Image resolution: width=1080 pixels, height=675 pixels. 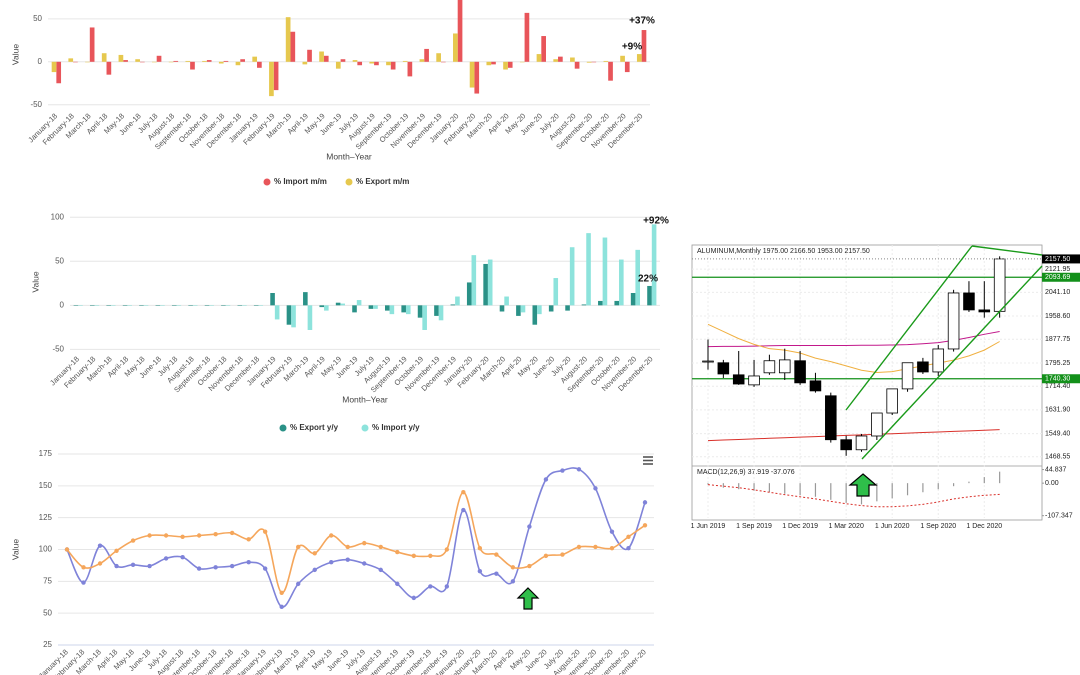 What do you see at coordinates (365, 428) in the screenshot?
I see `legend-swatch` at bounding box center [365, 428].